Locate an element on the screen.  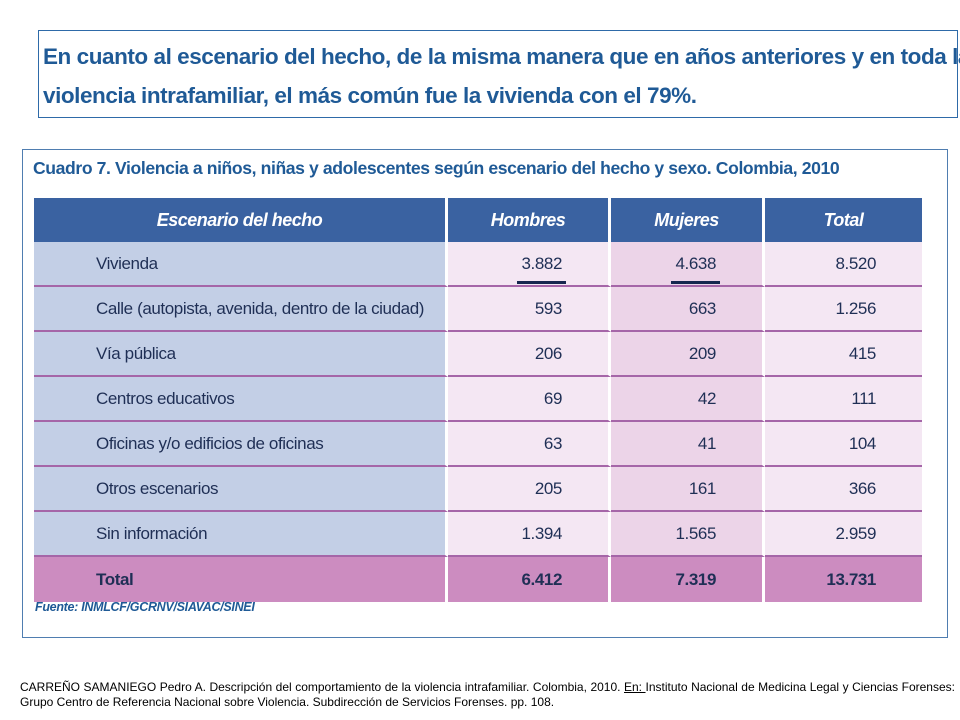
cell-hombres: 205 is located at coordinates (529, 489).